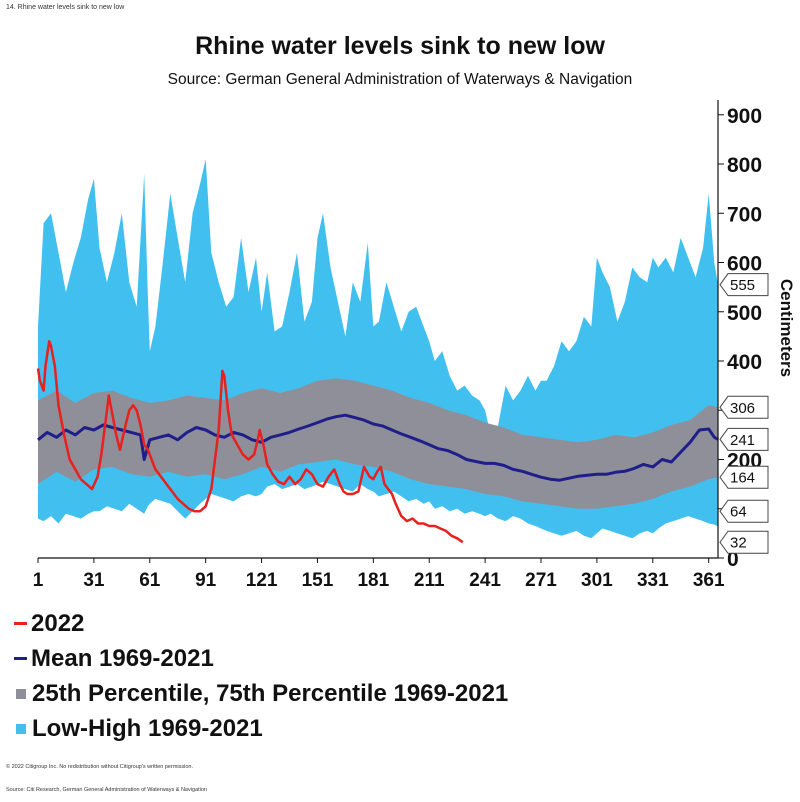 This screenshot has width=800, height=802. I want to click on x-tick-label: 211, so click(429, 580).